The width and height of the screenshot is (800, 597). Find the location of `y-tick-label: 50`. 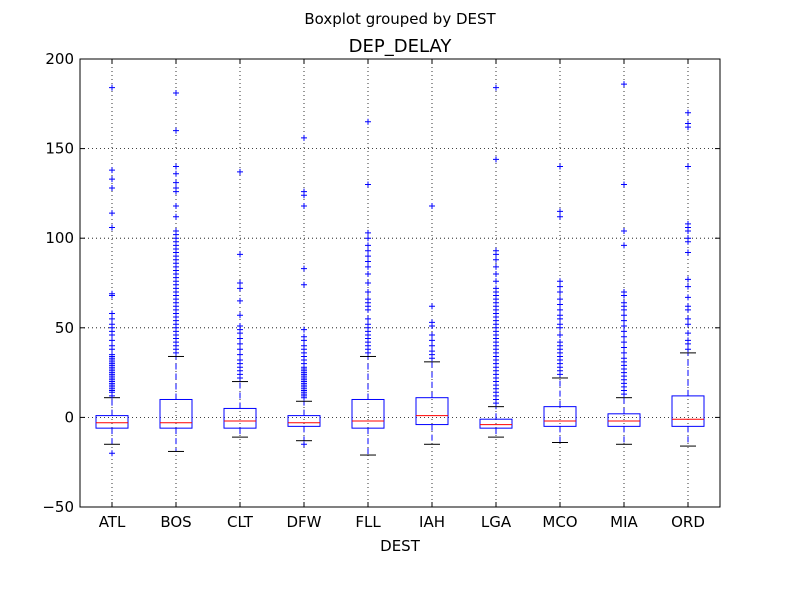

y-tick-label: 50 is located at coordinates (64, 328).